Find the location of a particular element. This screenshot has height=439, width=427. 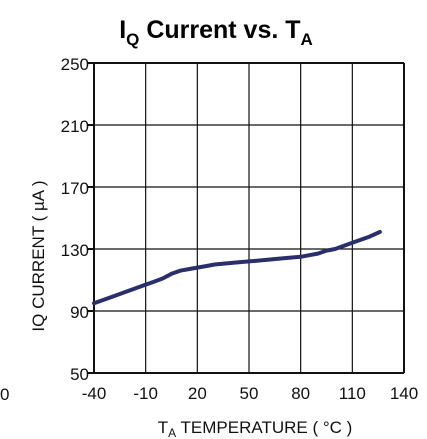

y-tick-label: 250 is located at coordinates (75, 64).